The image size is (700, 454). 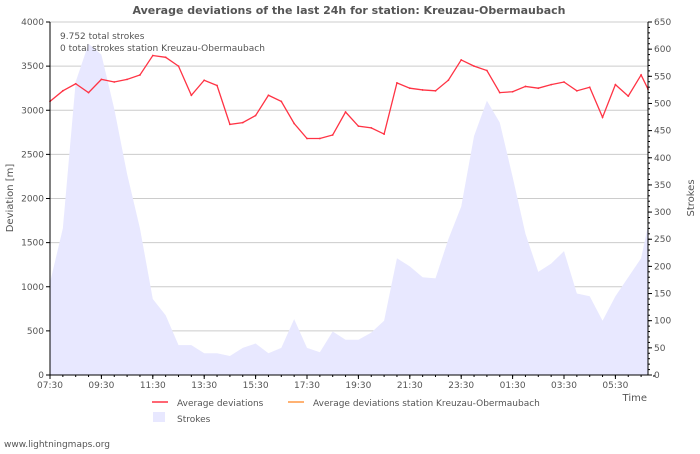 I want to click on y-tick-label: 1500, so click(x=32, y=244).